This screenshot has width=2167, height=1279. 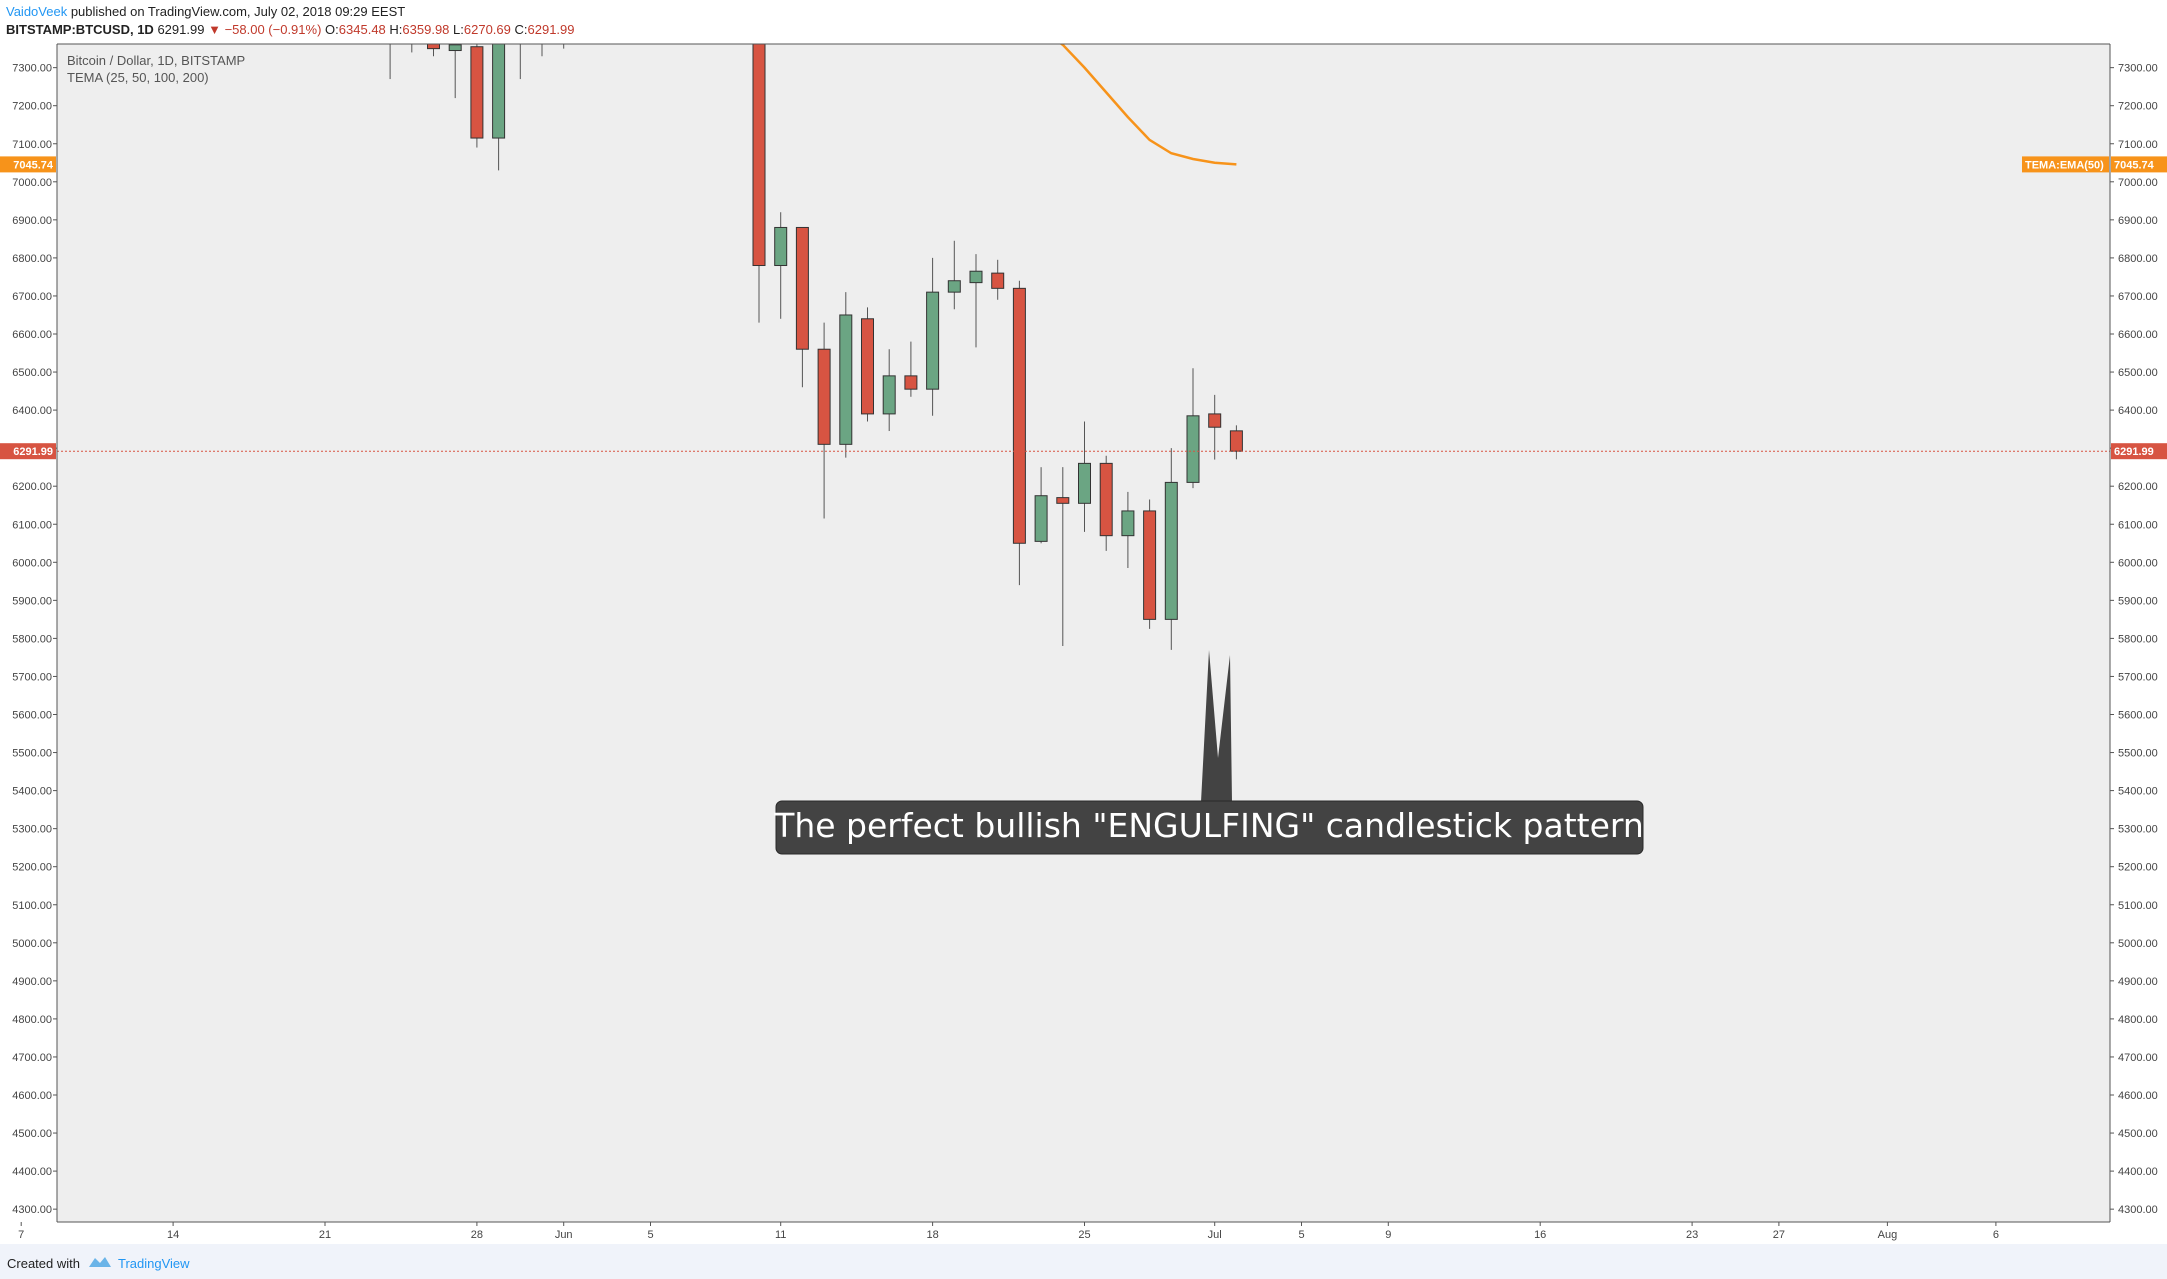 I want to click on legend-title: Bitcoin / Dollar, 1D, BITSTAMP, so click(x=156, y=60).